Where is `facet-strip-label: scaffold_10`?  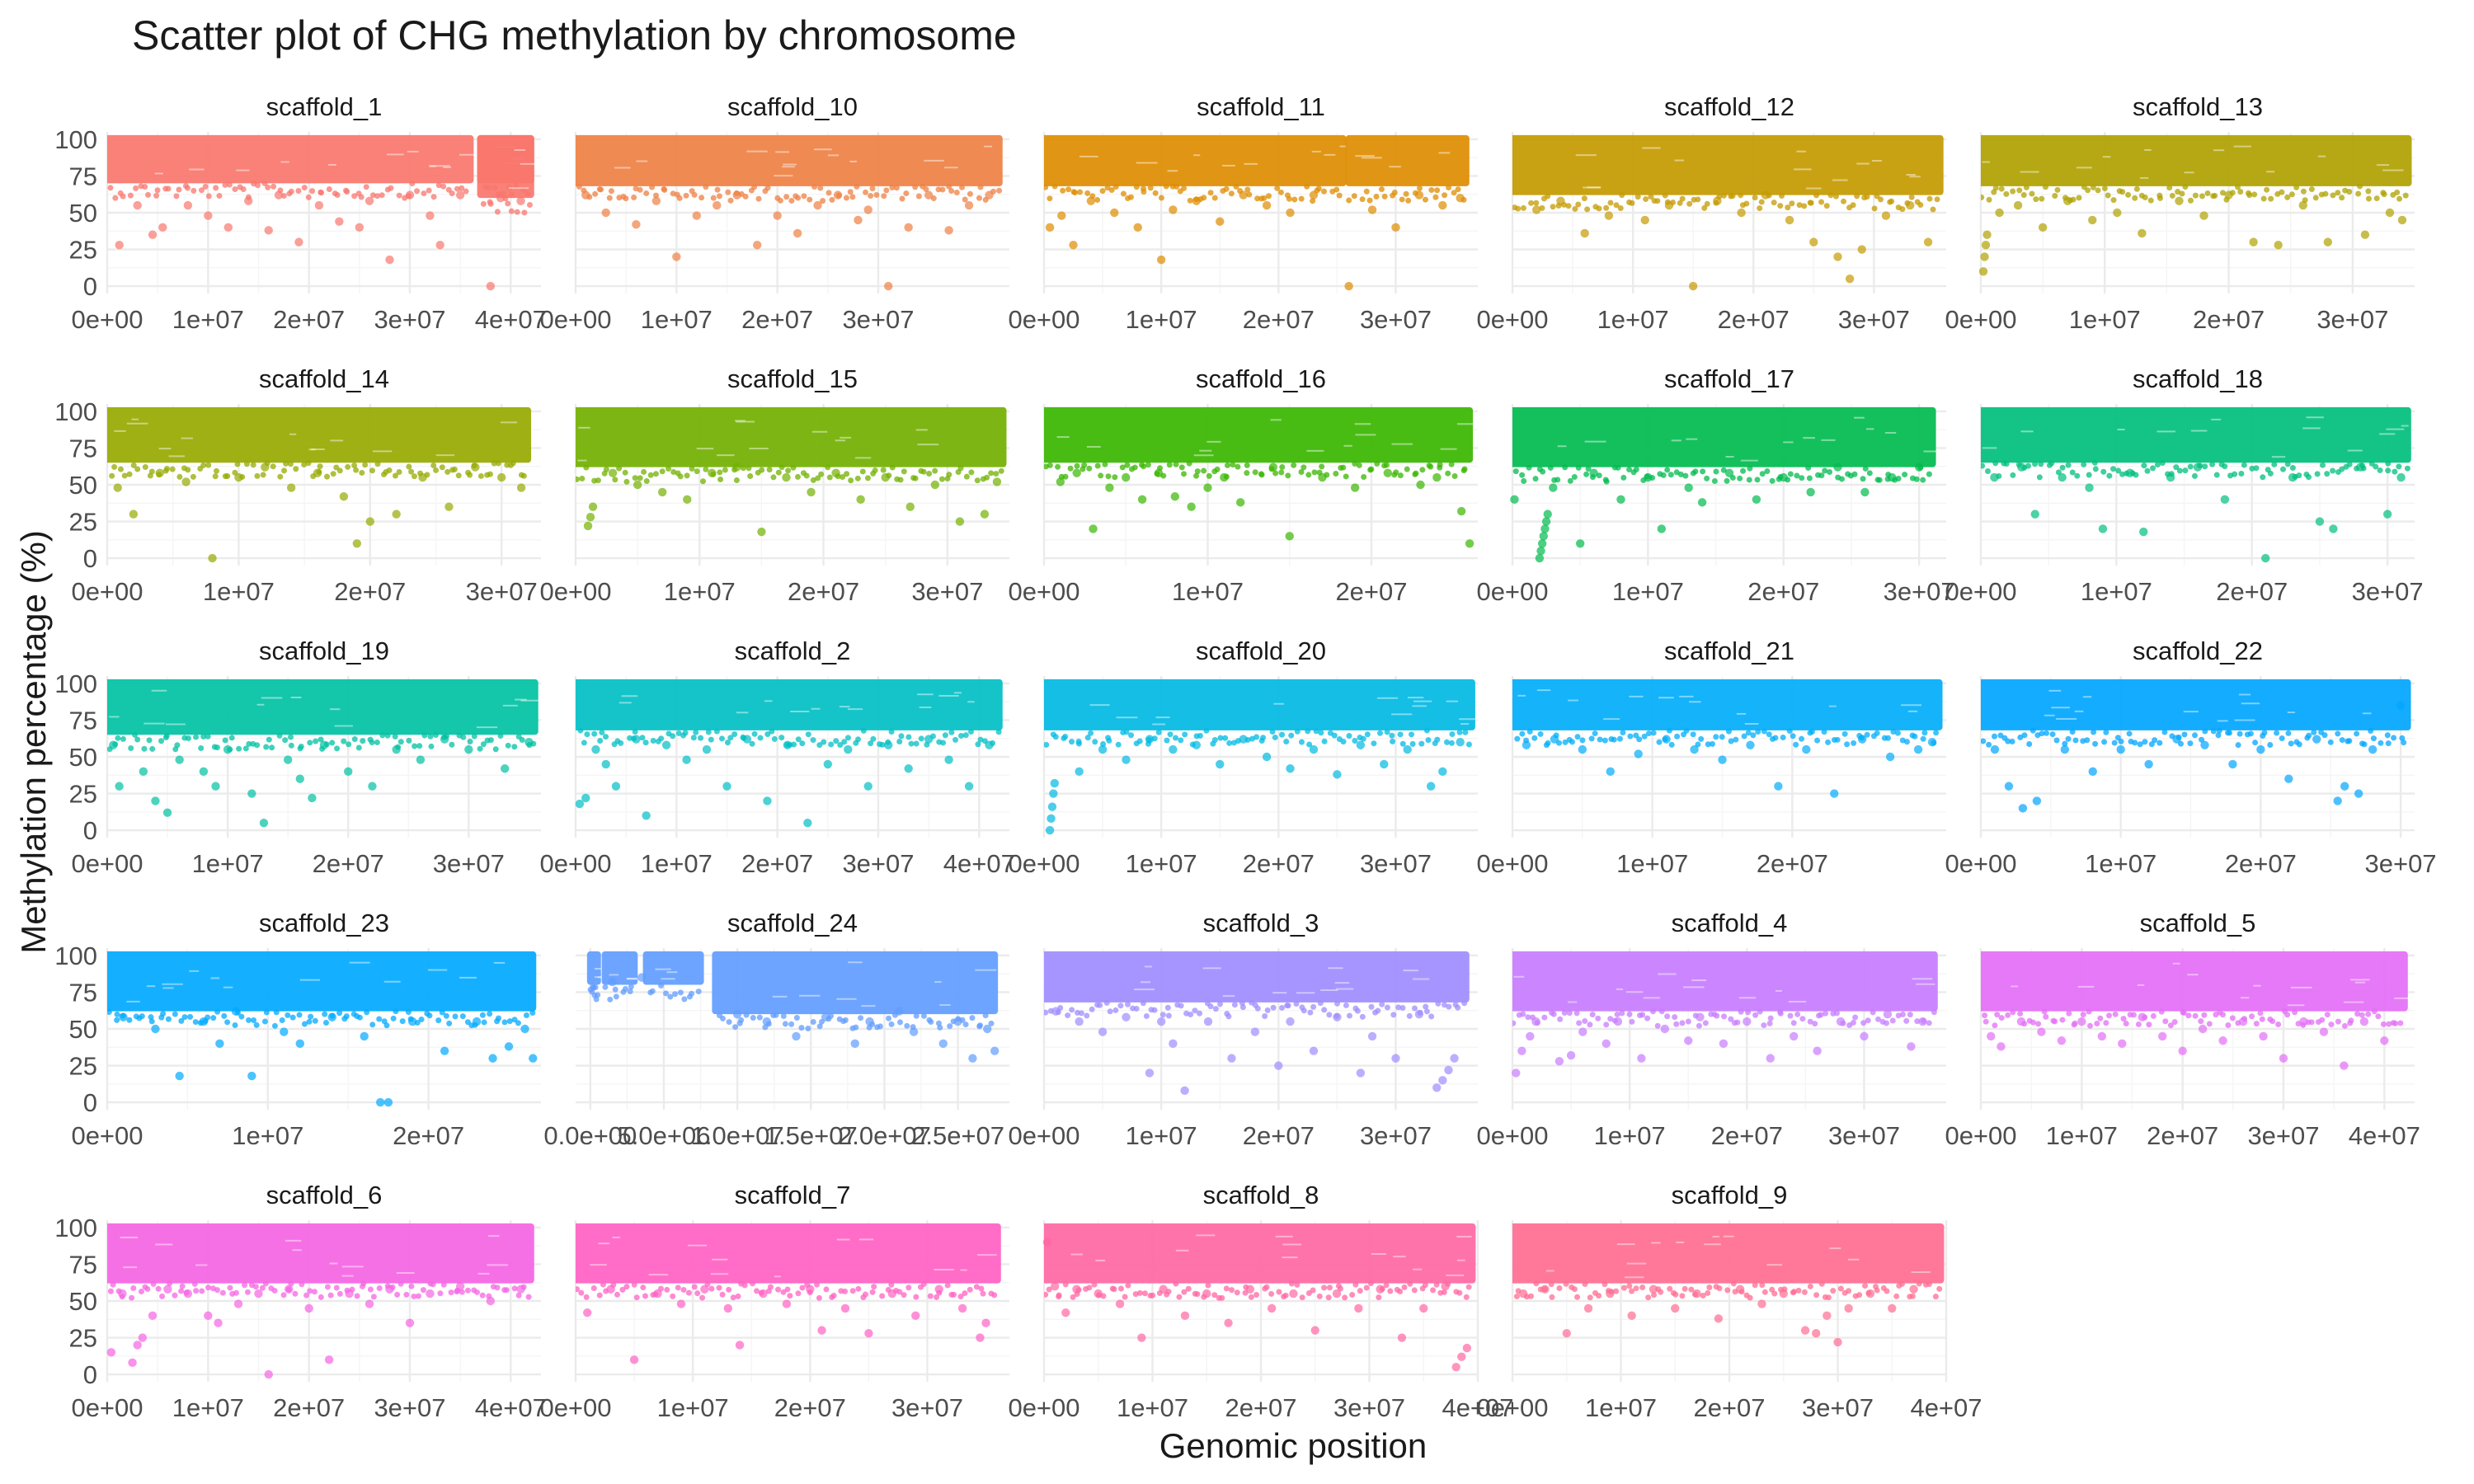
facet-strip-label: scaffold_10 is located at coordinates (792, 106).